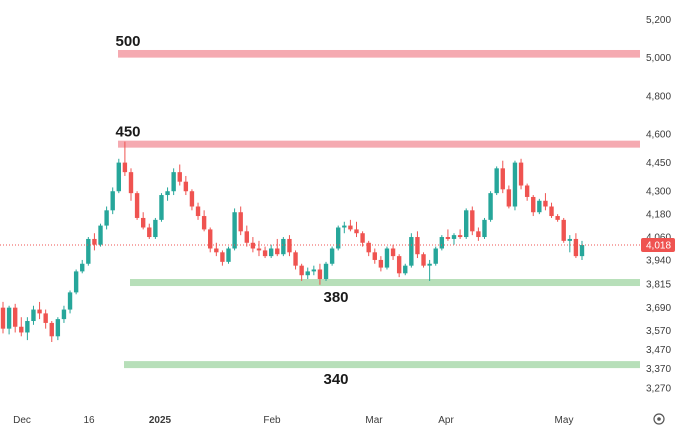 The image size is (679, 429). What do you see at coordinates (374, 420) in the screenshot?
I see `x-tick-label: Mar` at bounding box center [374, 420].